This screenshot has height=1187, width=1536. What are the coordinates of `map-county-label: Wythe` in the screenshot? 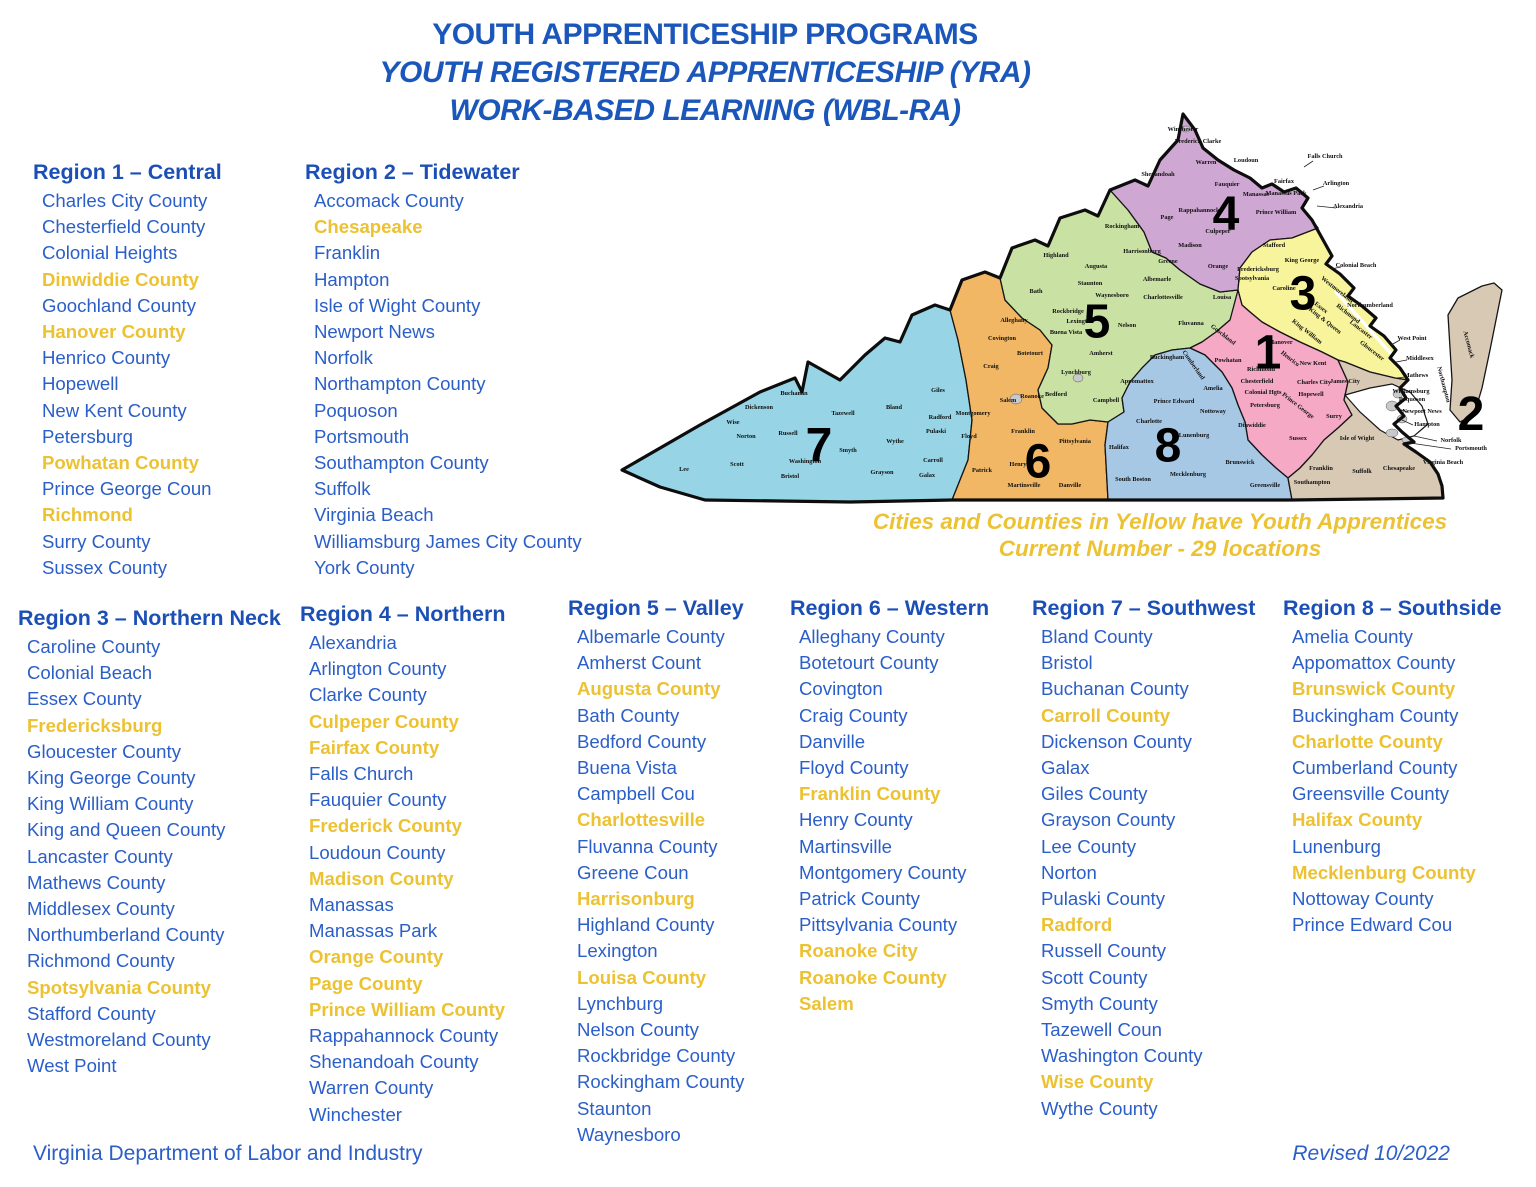 It's located at (895, 441).